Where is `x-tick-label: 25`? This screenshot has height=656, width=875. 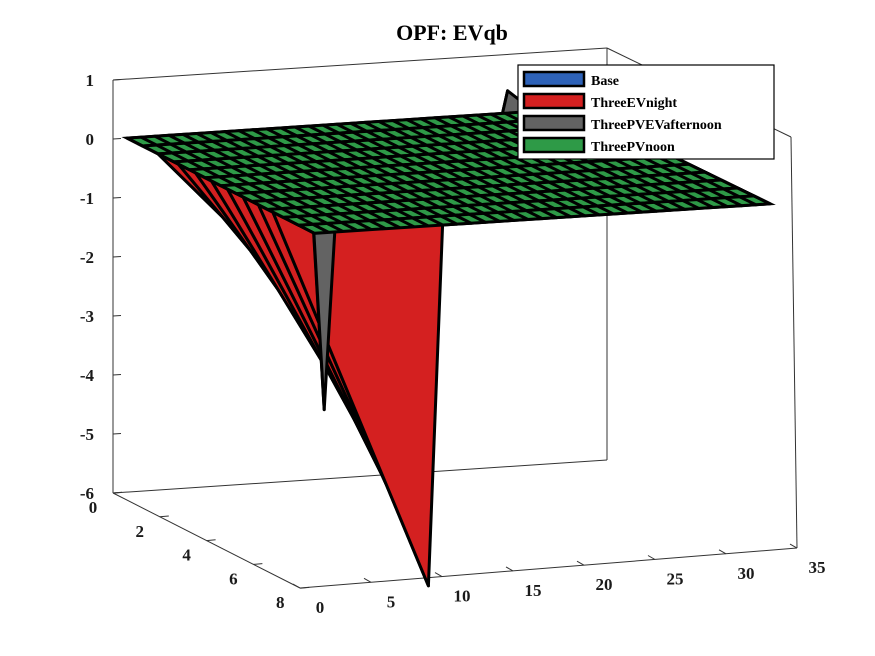 x-tick-label: 25 is located at coordinates (675, 579).